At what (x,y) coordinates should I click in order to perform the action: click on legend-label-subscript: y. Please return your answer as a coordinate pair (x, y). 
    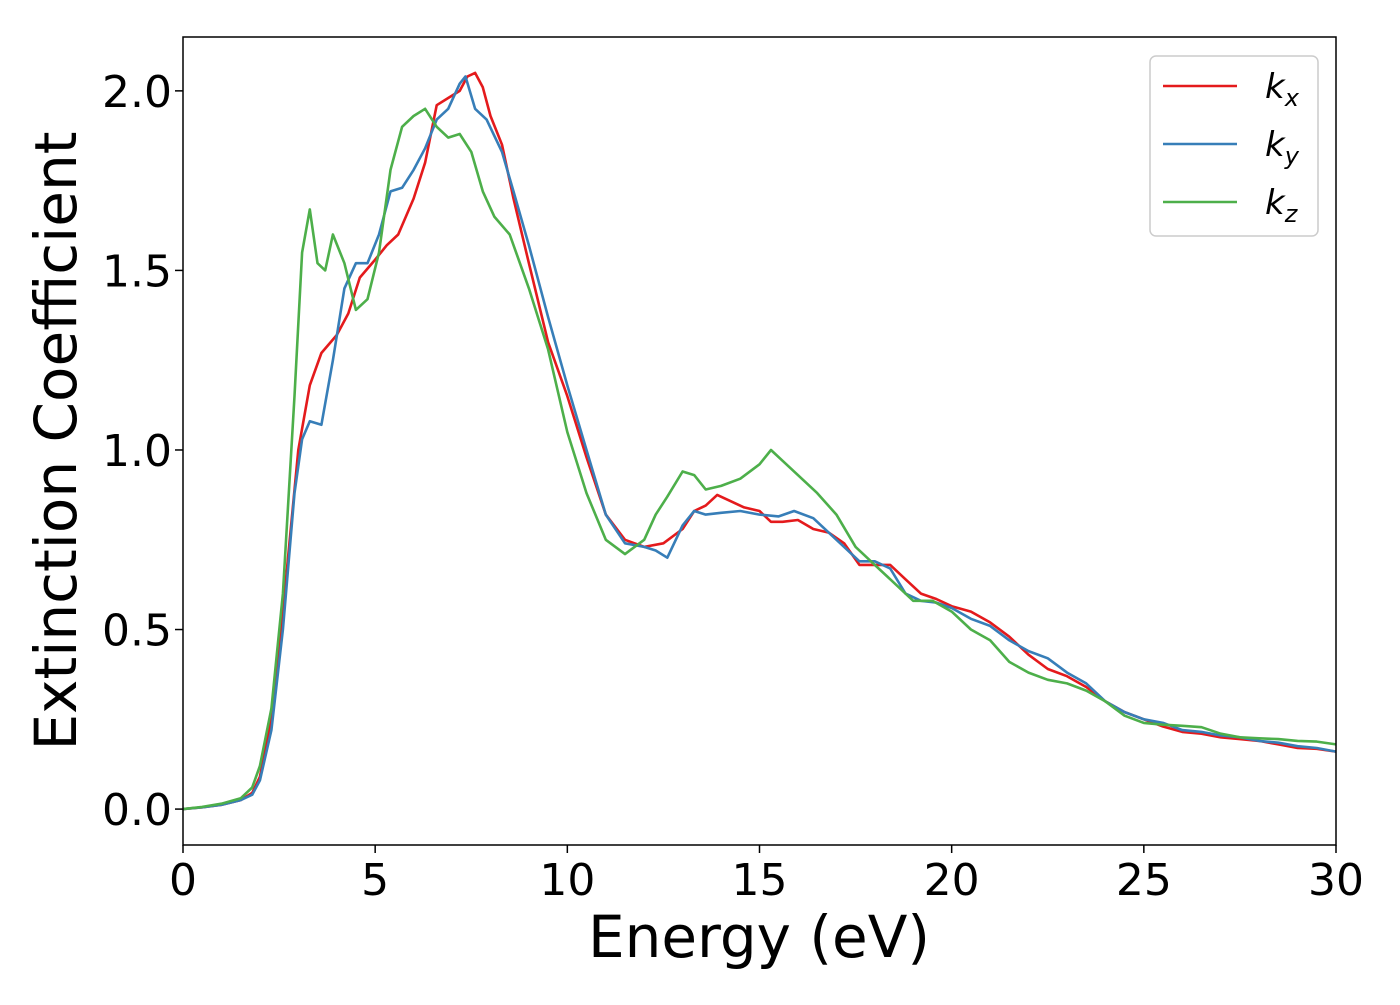
    Looking at the image, I should click on (1292, 156).